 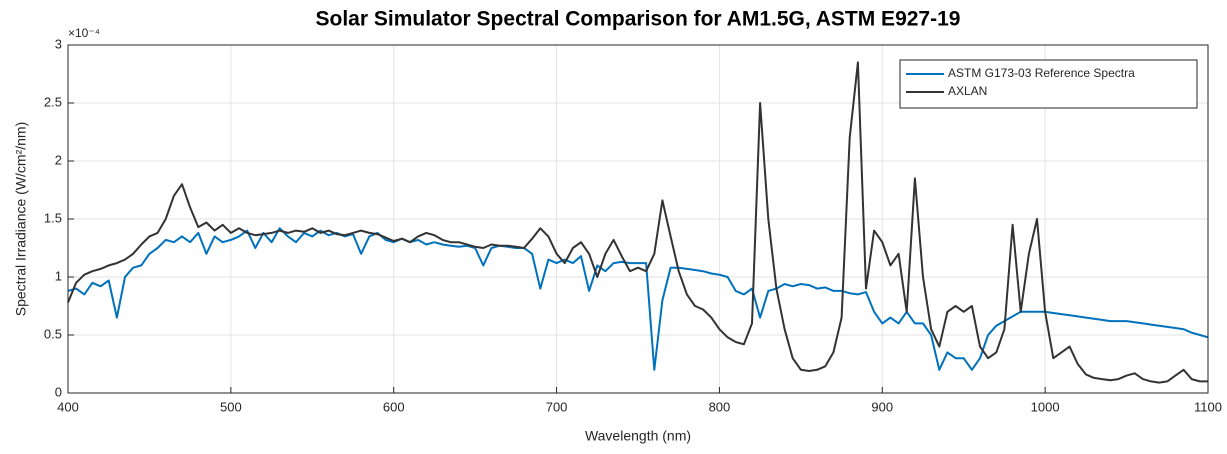 I want to click on y-tick-label: 0, so click(x=58, y=391).